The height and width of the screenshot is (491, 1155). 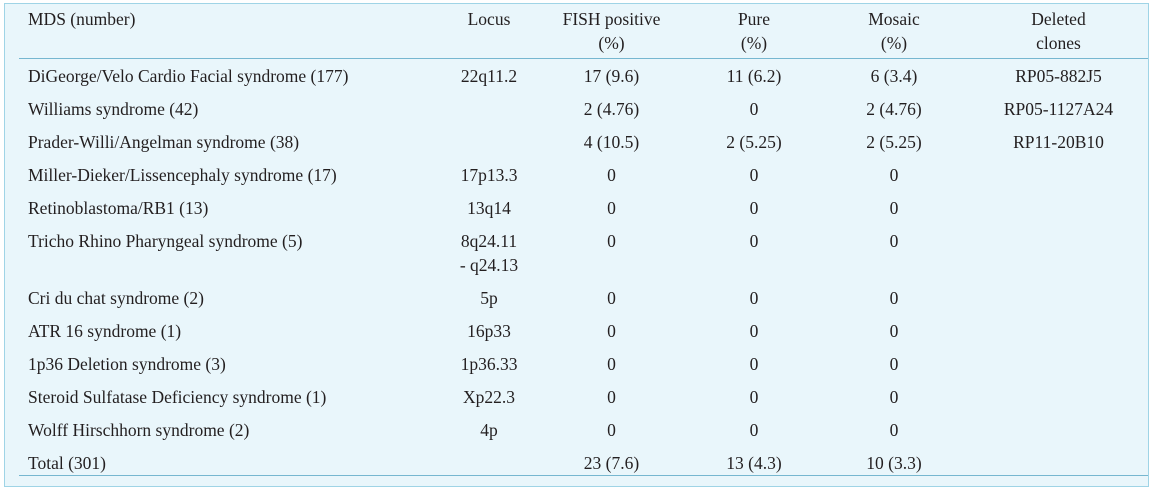 I want to click on cell-pure: 2 (5.25), so click(x=754, y=142).